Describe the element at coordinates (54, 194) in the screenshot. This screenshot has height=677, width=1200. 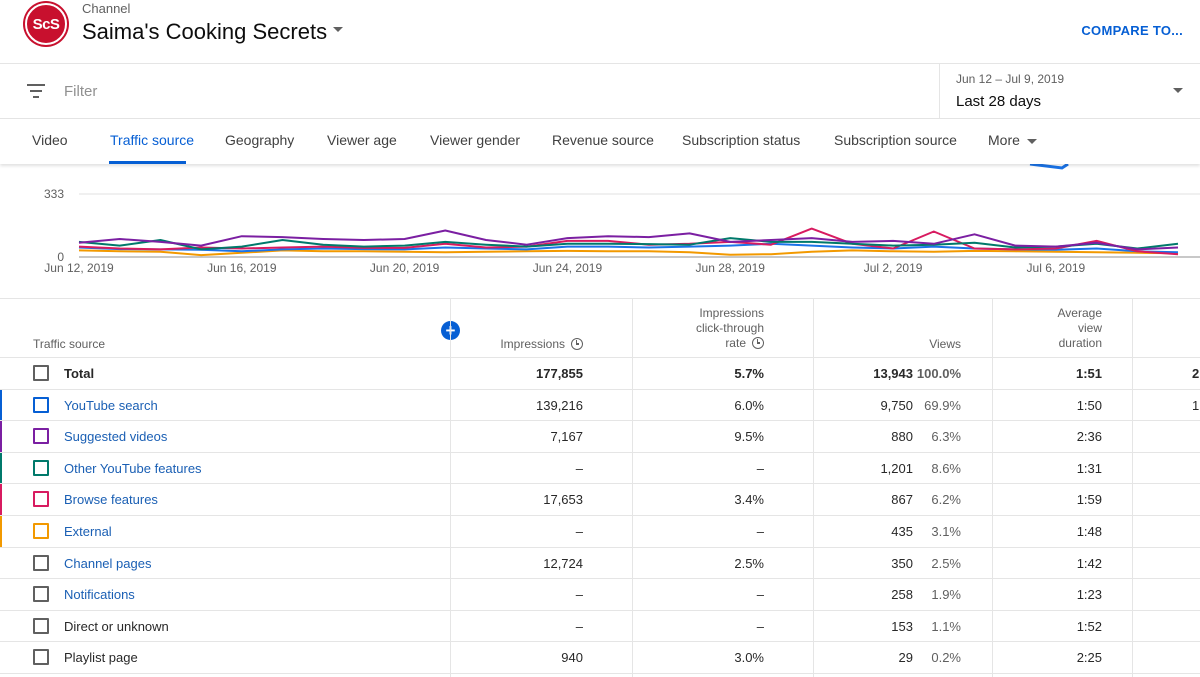
I see `y-tick-label: 333` at that location.